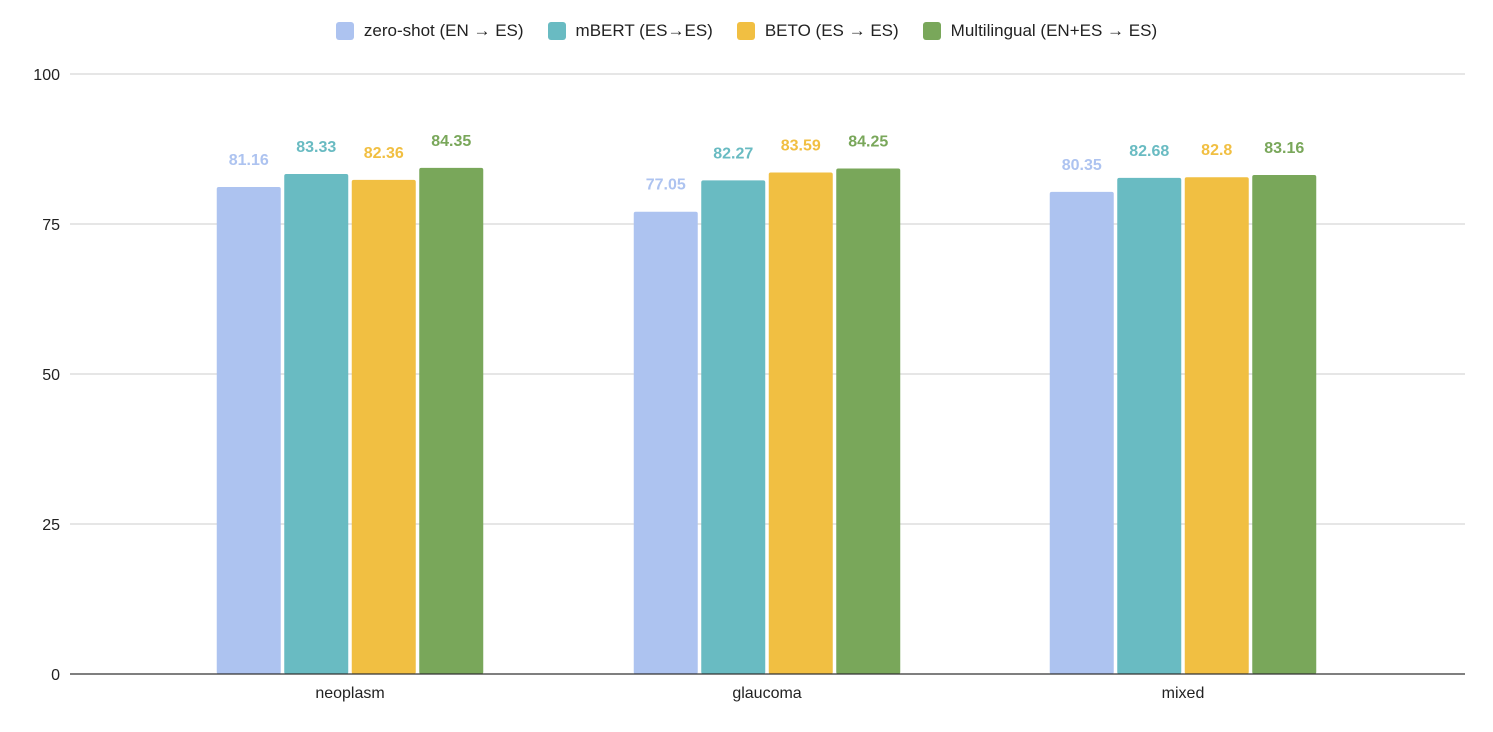  I want to click on data-label: 84.35, so click(451, 141).